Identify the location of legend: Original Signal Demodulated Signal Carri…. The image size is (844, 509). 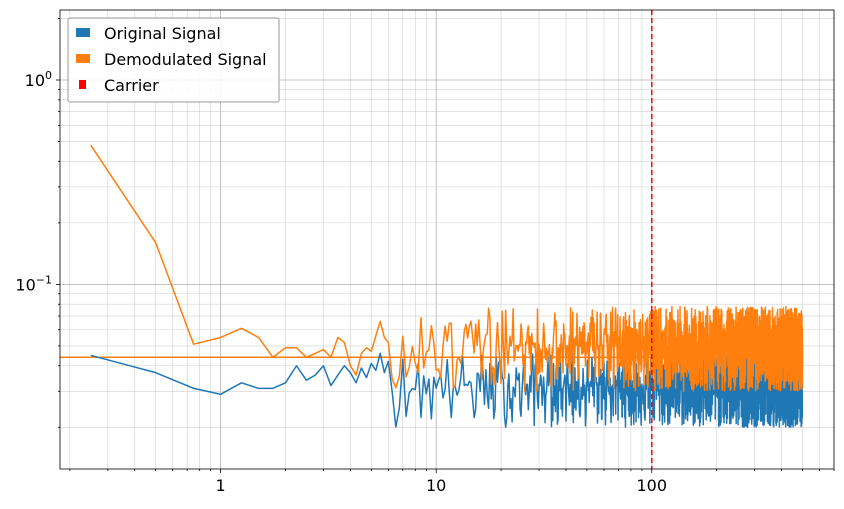
(173, 60).